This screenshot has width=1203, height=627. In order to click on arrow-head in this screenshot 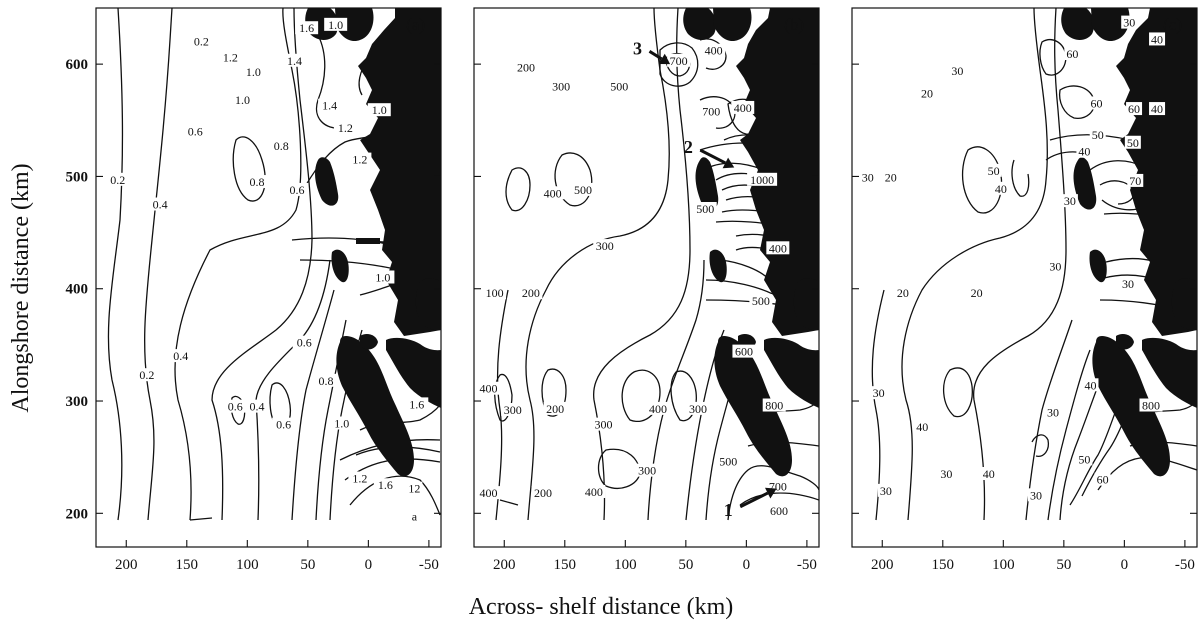, I will do `click(728, 163)`.